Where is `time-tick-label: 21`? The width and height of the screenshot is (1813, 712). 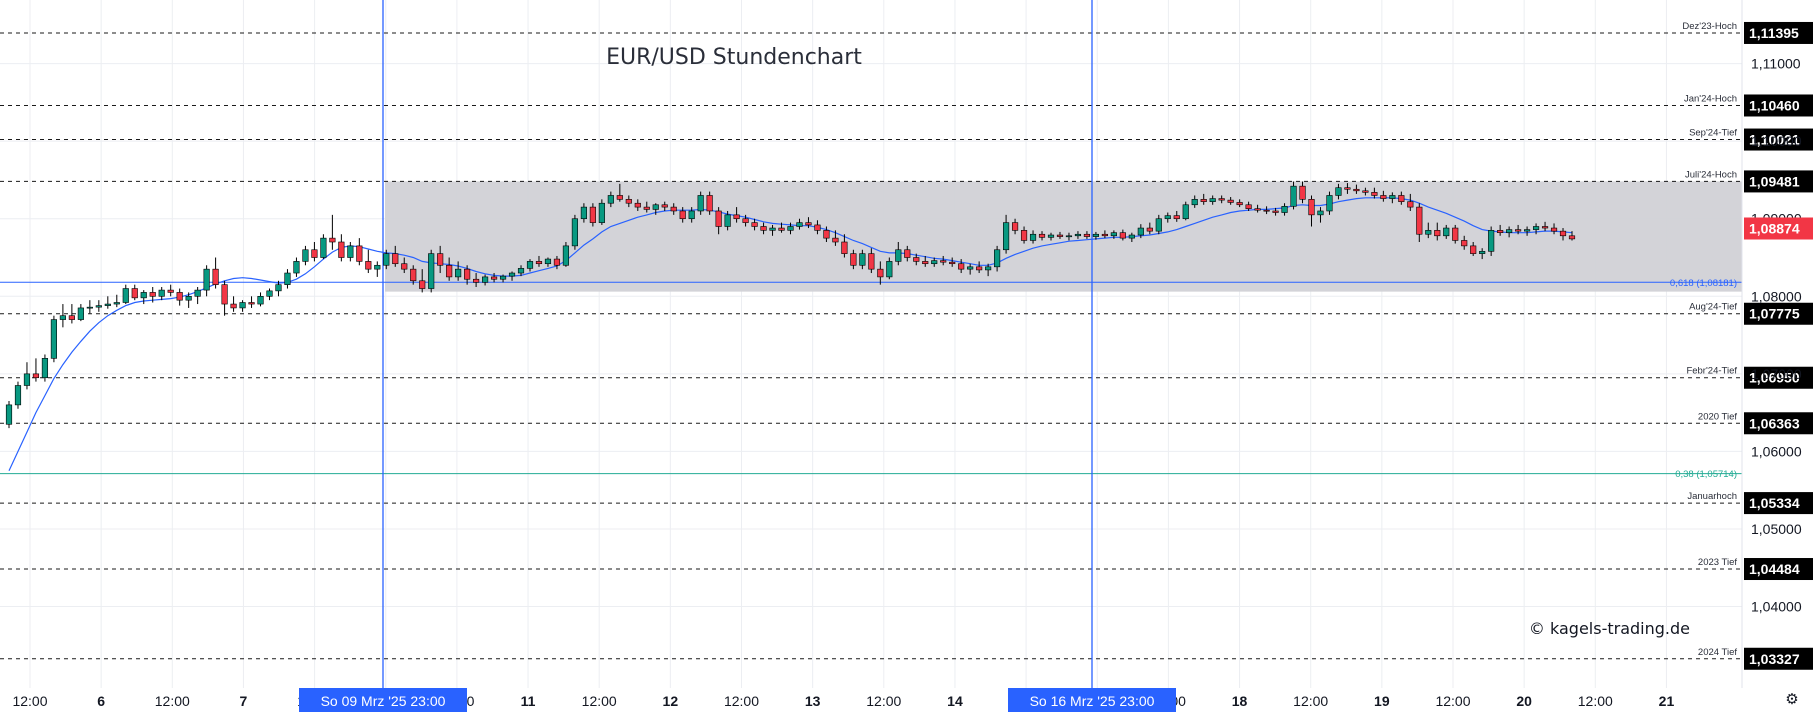
time-tick-label: 21 is located at coordinates (1667, 701).